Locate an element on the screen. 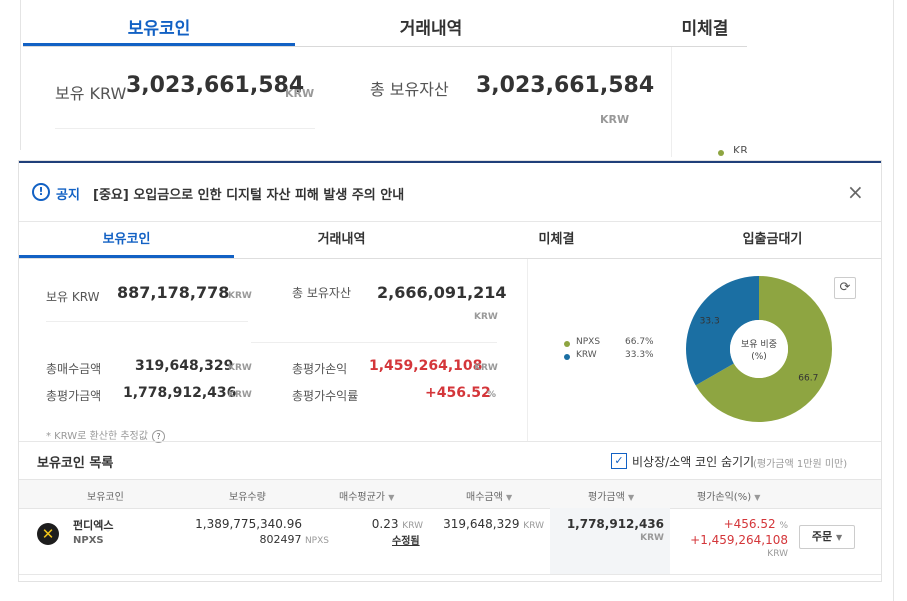  col-coin: 보유코인 is located at coordinates (105, 497).